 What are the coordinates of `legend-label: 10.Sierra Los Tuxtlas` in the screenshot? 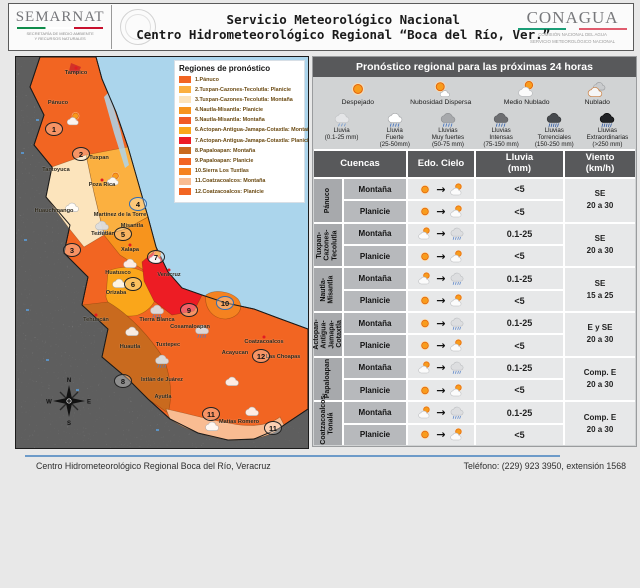 It's located at (222, 171).